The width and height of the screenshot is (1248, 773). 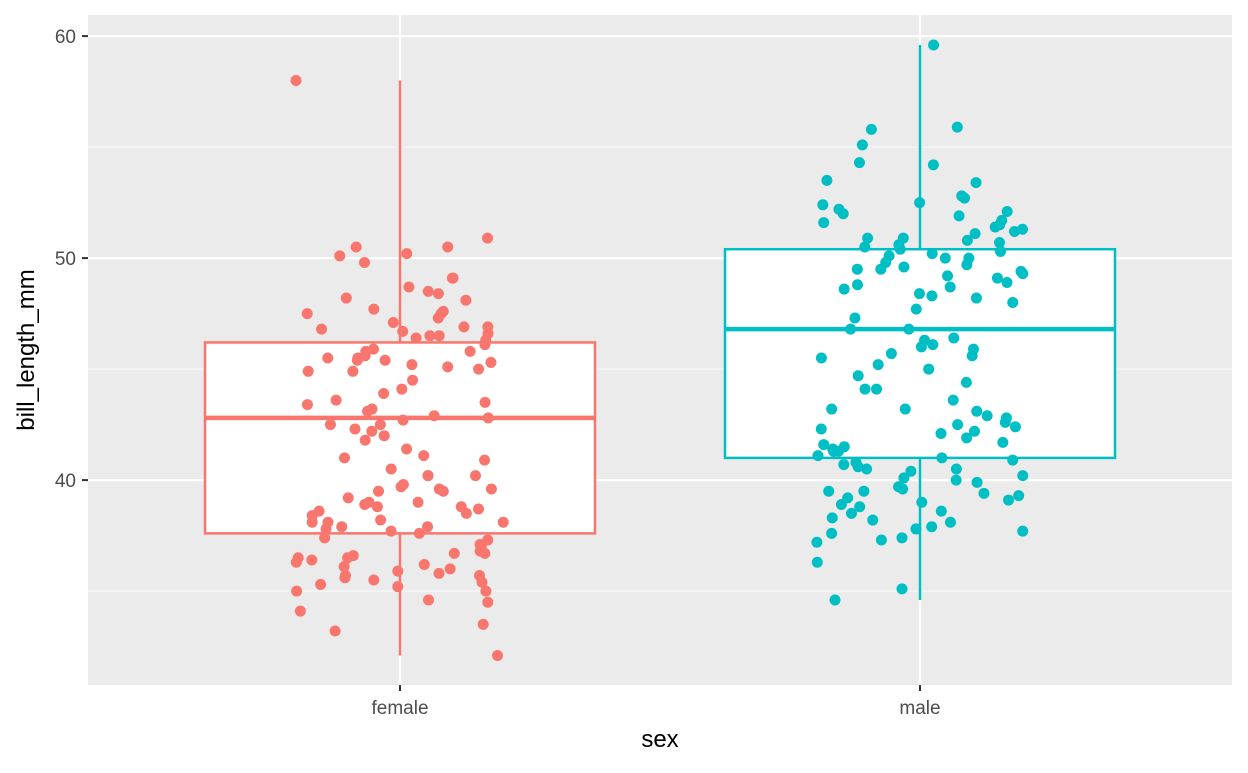 I want to click on y-tick-label: 50, so click(x=65, y=259).